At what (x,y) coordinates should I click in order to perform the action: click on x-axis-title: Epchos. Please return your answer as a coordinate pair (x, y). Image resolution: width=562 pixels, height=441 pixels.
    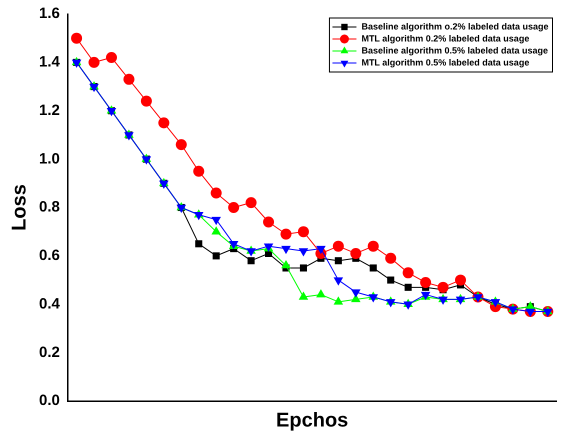
    Looking at the image, I should click on (312, 421).